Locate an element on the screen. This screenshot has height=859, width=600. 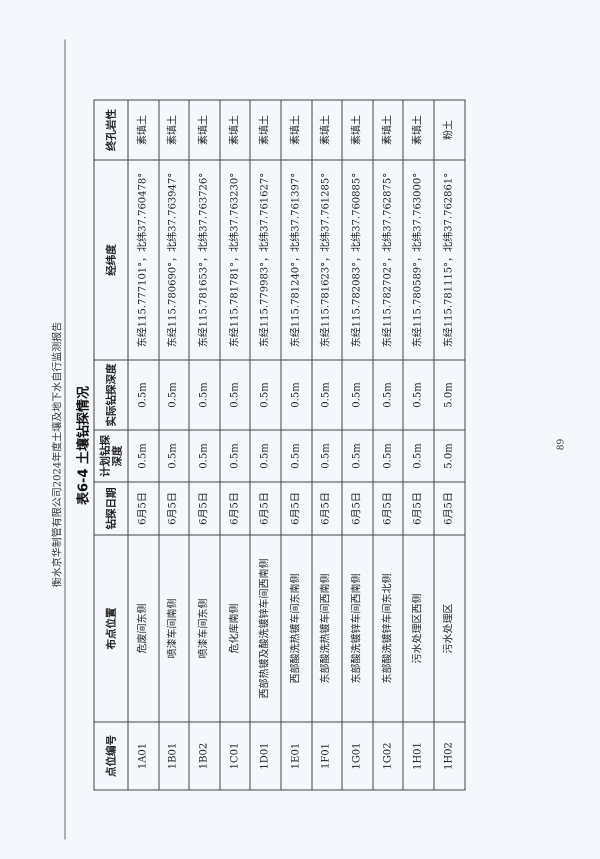
column-header: 计划钻探深度 is located at coordinates (110, 455).